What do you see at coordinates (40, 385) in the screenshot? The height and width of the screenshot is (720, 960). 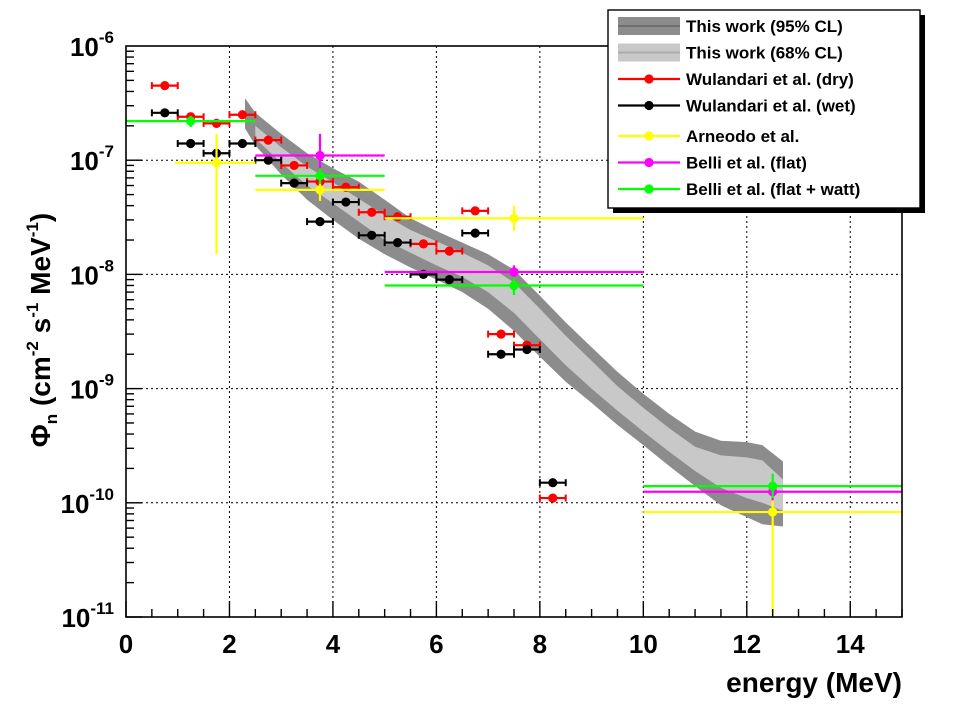 I see `y-axis-title-text: (cm` at bounding box center [40, 385].